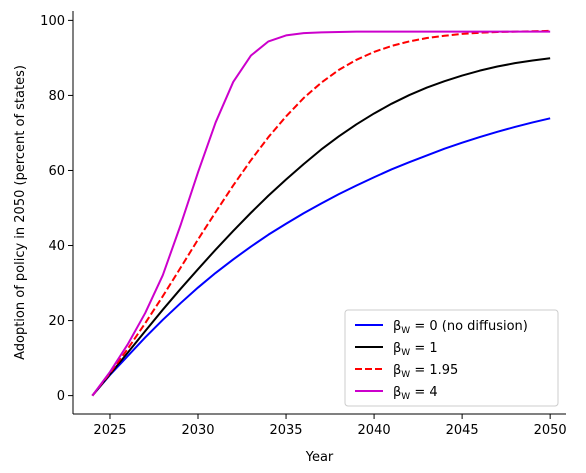  I want to click on y-tick-label-80: 80, so click(56, 96).